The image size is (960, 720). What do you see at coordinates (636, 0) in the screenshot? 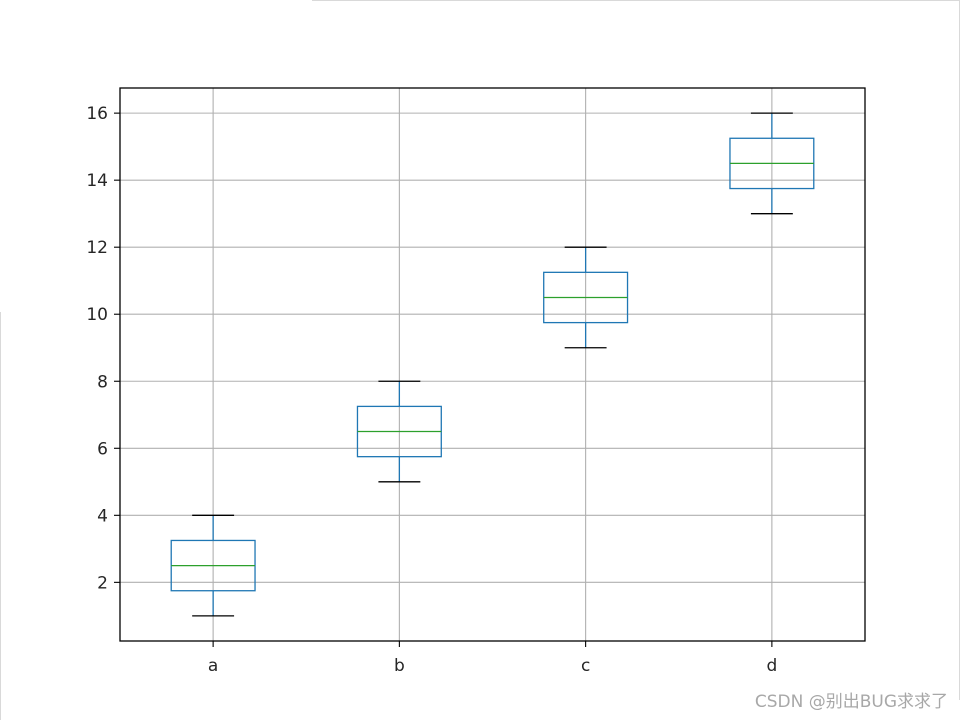
I see `page-edge-top` at bounding box center [636, 0].